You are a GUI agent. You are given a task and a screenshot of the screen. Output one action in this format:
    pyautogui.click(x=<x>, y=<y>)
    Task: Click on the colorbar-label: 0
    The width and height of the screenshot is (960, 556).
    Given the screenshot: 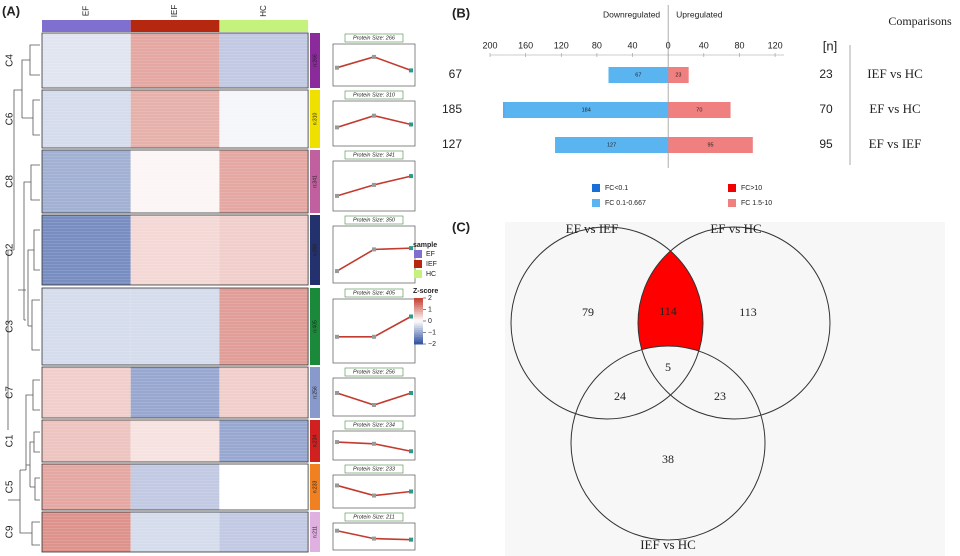 What is the action you would take?
    pyautogui.click(x=430, y=321)
    